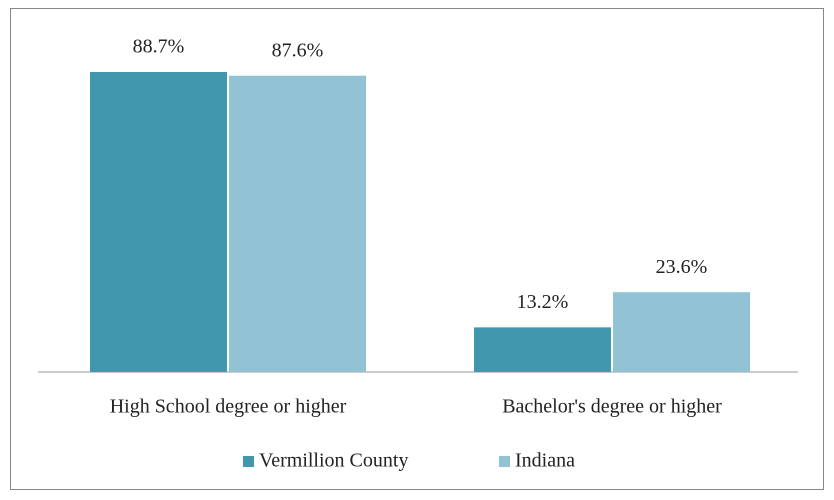  I want to click on data-label: 88.7%, so click(159, 47).